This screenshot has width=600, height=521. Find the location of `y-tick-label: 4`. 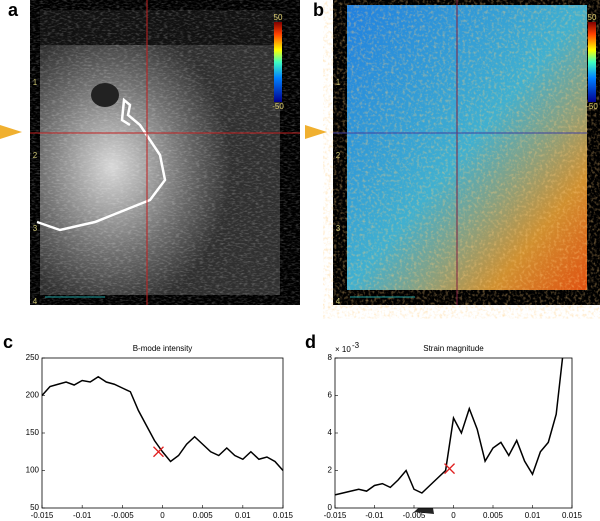

y-tick-label: 4 is located at coordinates (330, 432).